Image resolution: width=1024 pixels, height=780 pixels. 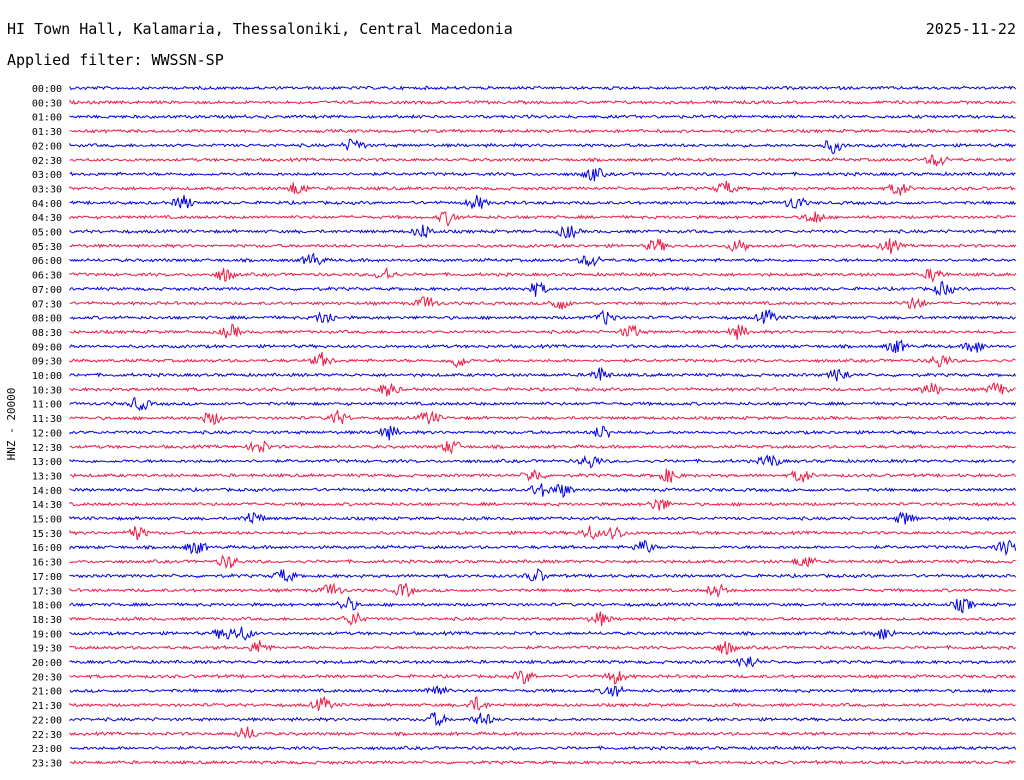 What do you see at coordinates (47, 304) in the screenshot?
I see `row-time-label: 07:30` at bounding box center [47, 304].